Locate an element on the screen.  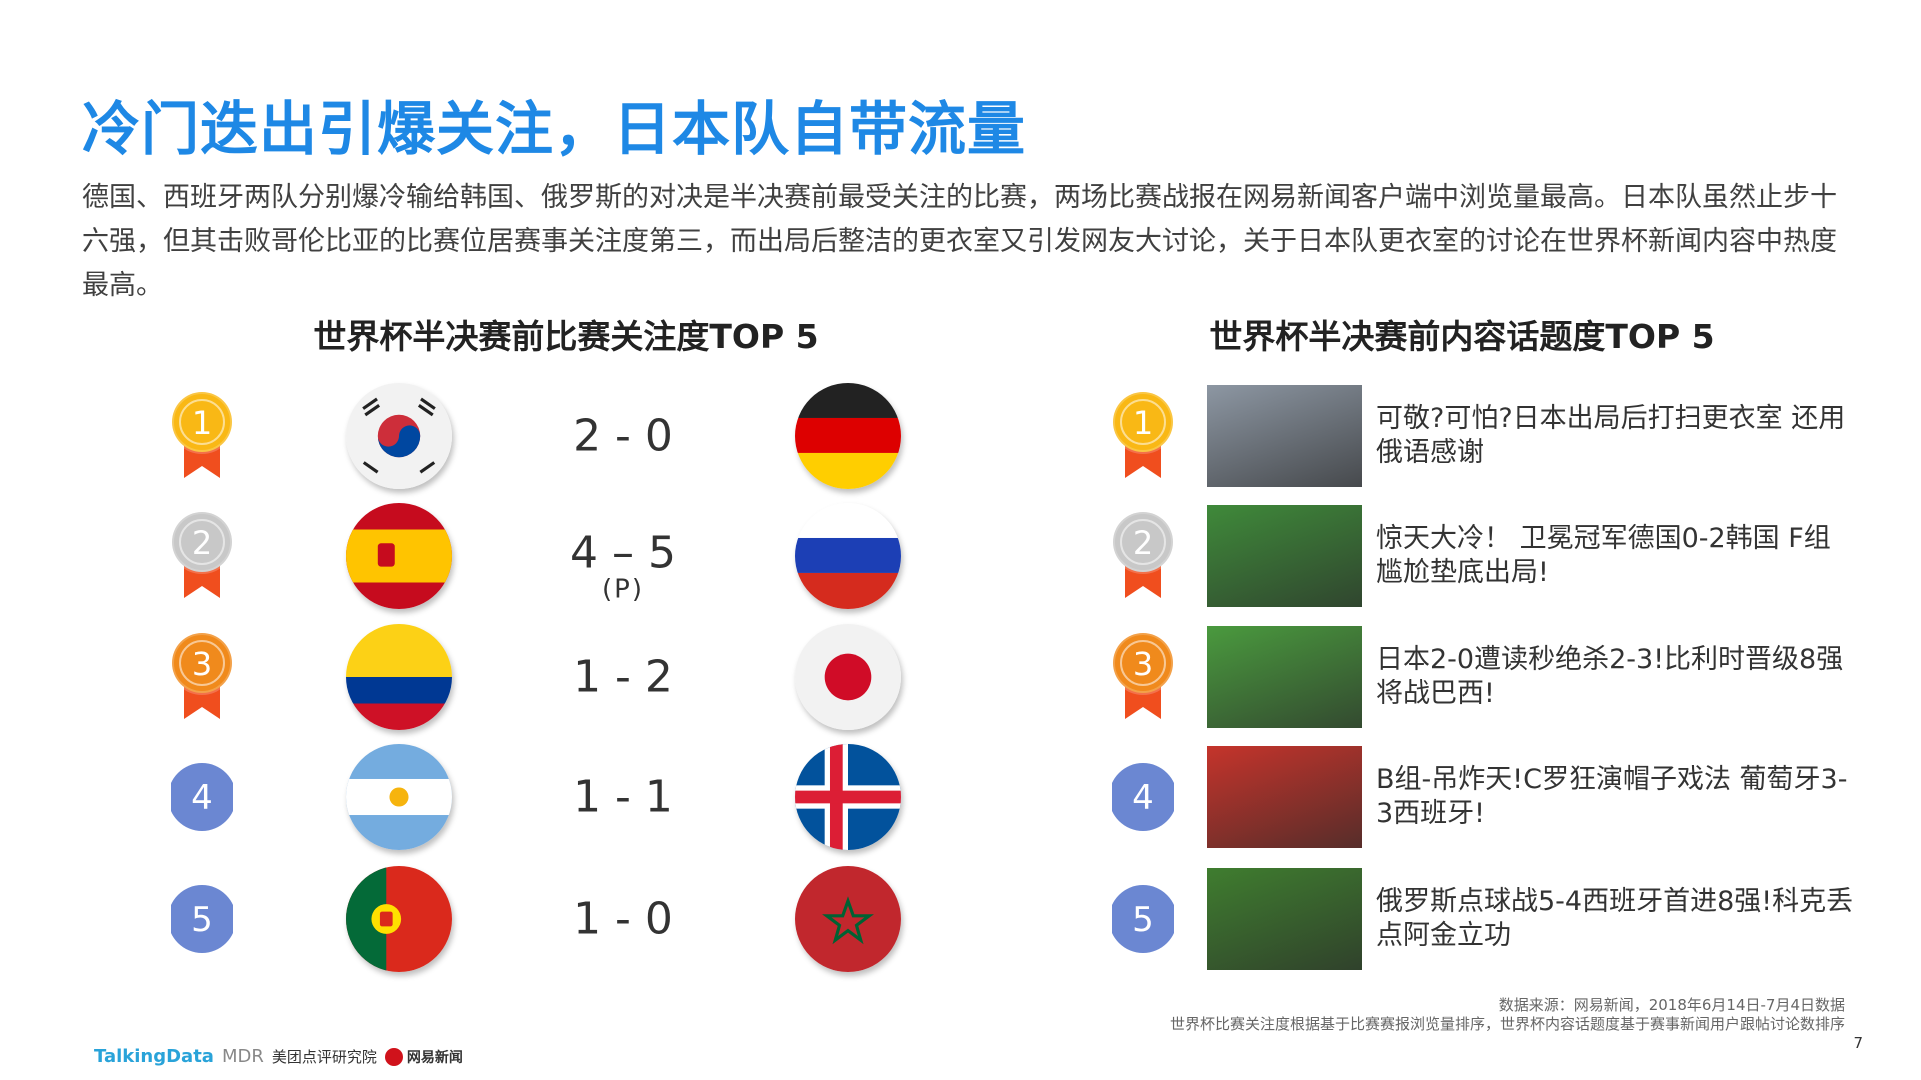
flag-morocco-icon is located at coordinates (848, 919).